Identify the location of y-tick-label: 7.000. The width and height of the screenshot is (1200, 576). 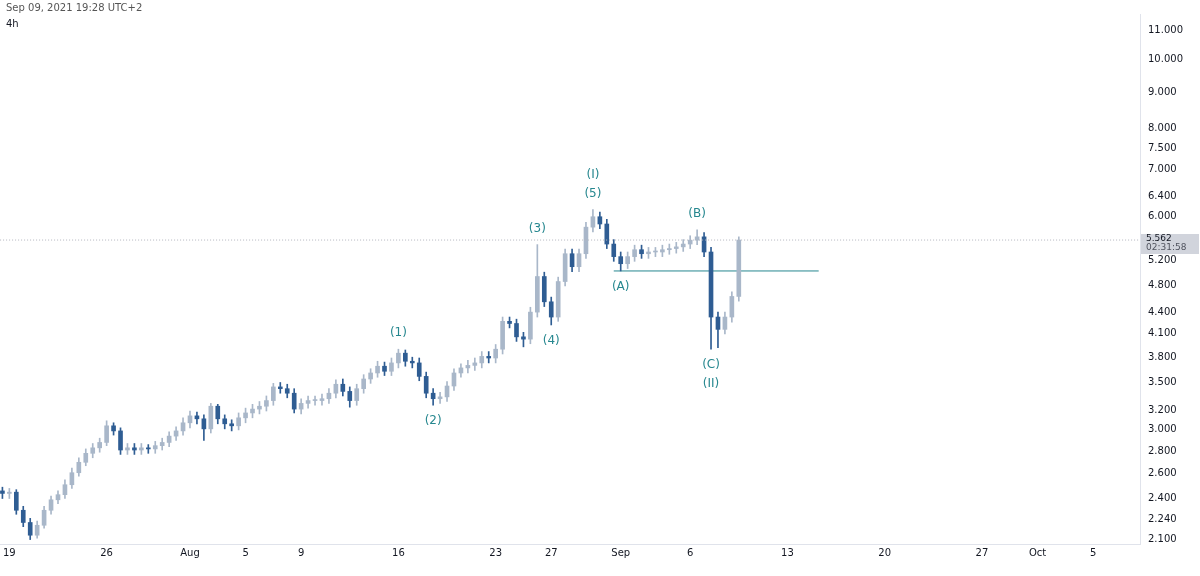
(1162, 168).